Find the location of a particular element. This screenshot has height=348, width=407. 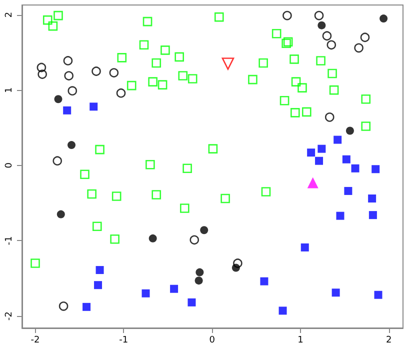

x-tick-label: 2 is located at coordinates (389, 341).